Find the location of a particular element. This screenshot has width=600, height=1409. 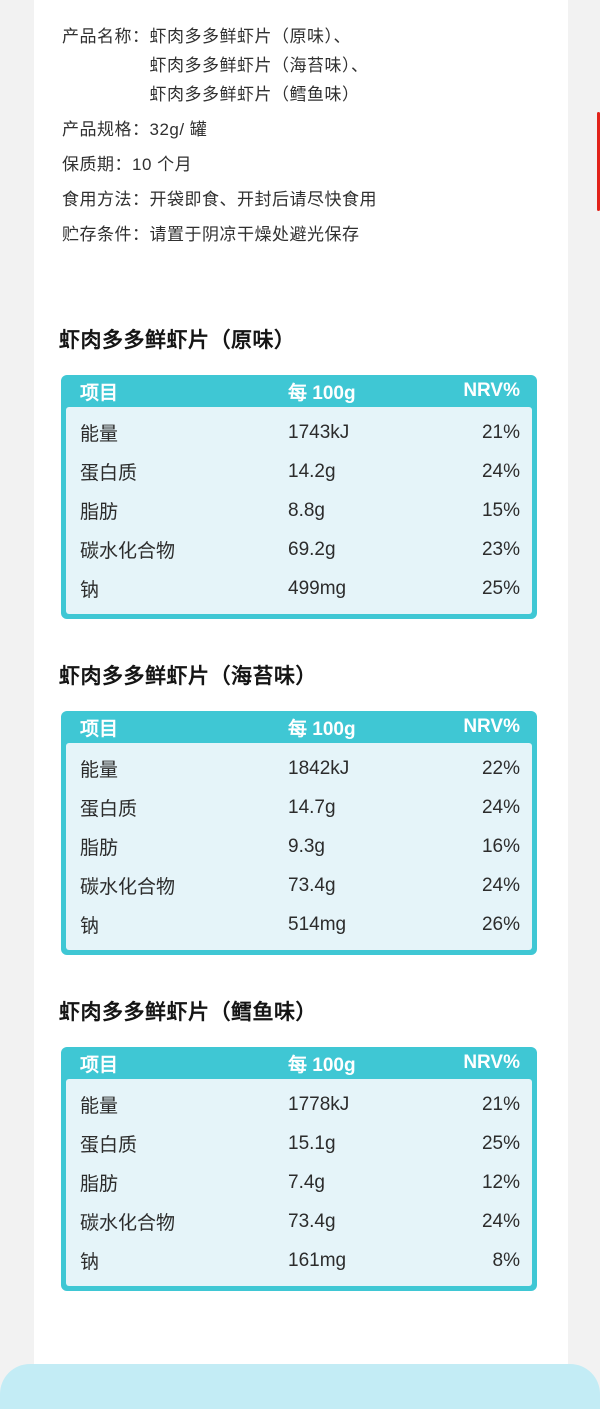

nutrient-amount: 15.1g is located at coordinates (312, 1143).